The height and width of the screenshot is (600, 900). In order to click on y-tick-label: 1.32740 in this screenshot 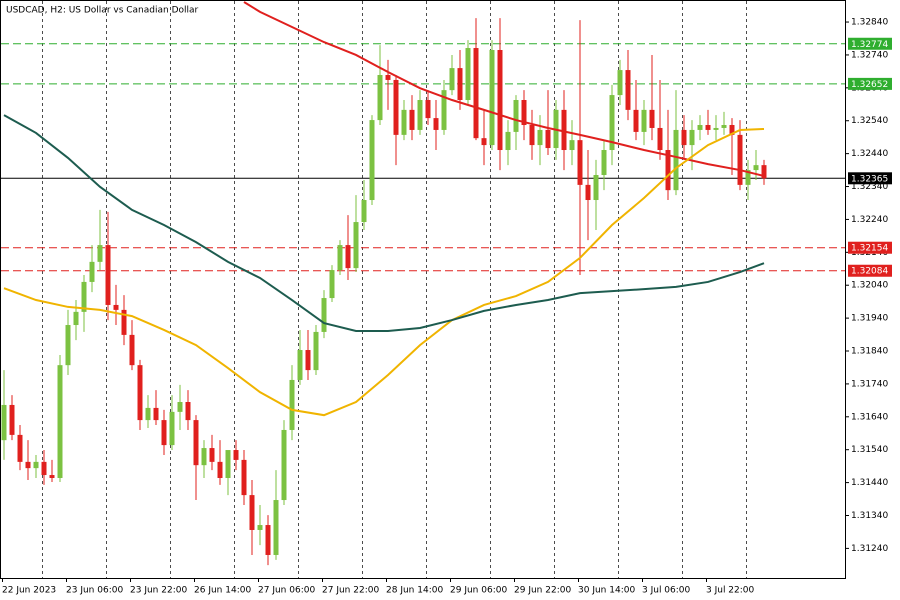, I will do `click(869, 55)`.